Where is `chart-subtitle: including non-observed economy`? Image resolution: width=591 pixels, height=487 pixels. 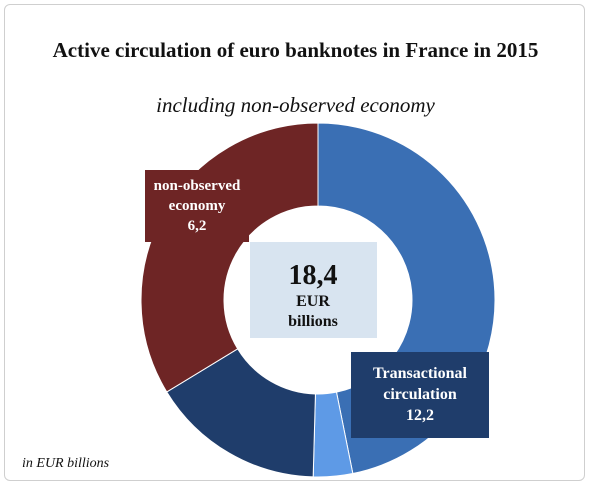
chart-subtitle: including non-observed economy is located at coordinates (295, 105).